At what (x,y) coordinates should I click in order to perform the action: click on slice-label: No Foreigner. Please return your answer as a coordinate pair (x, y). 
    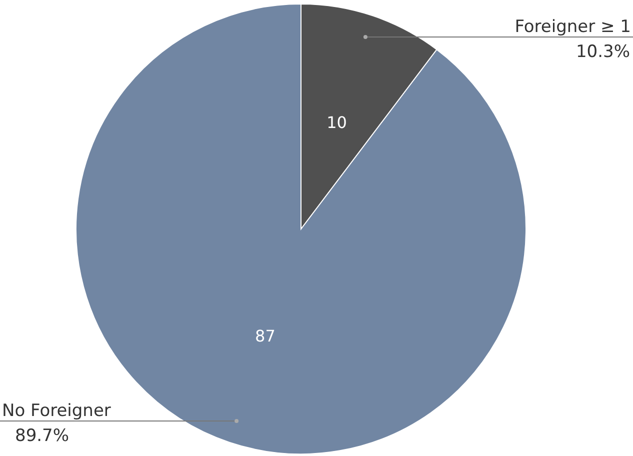
    Looking at the image, I should click on (56, 410).